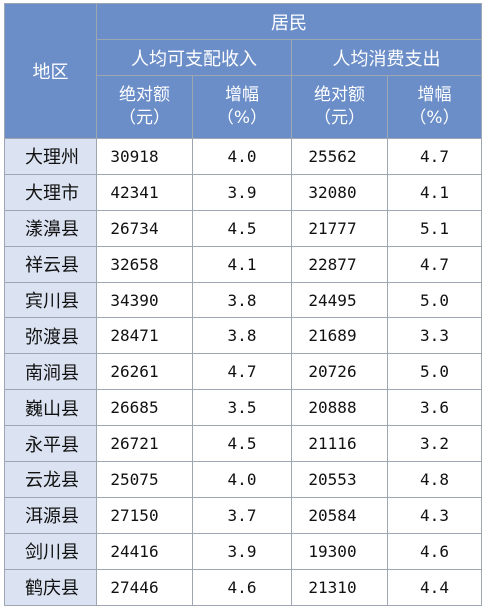  I want to click on expense-cell: 22877, so click(339, 264).